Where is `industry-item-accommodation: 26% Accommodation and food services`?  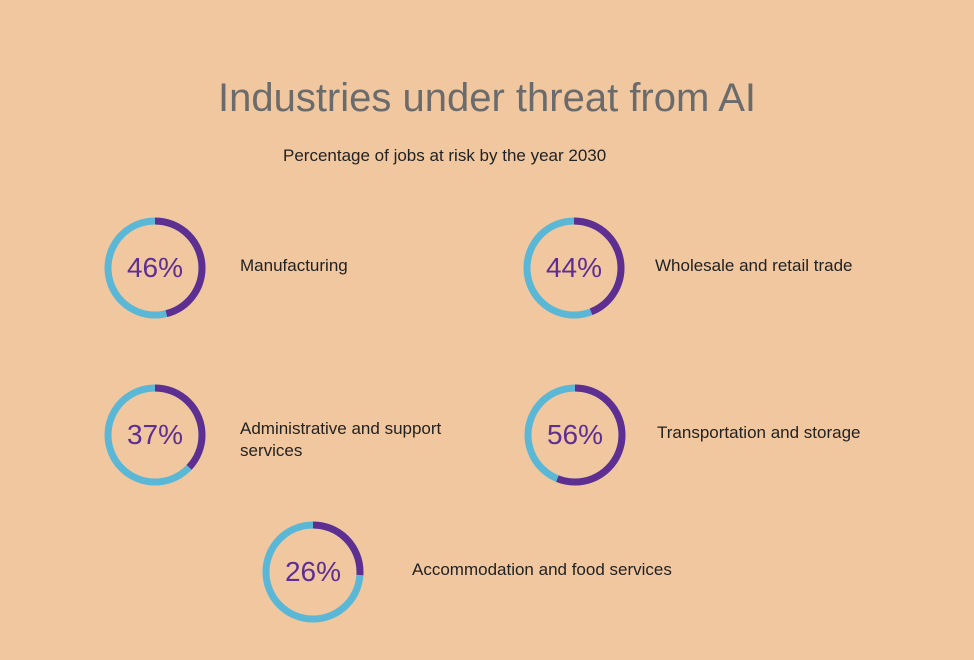 industry-item-accommodation: 26% Accommodation and food services is located at coordinates (488, 572).